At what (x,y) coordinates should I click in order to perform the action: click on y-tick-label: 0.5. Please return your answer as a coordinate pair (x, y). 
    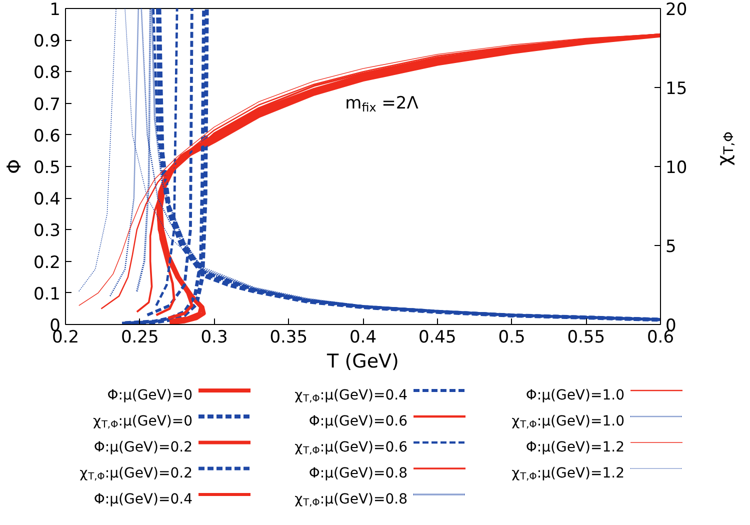
    Looking at the image, I should click on (47, 168).